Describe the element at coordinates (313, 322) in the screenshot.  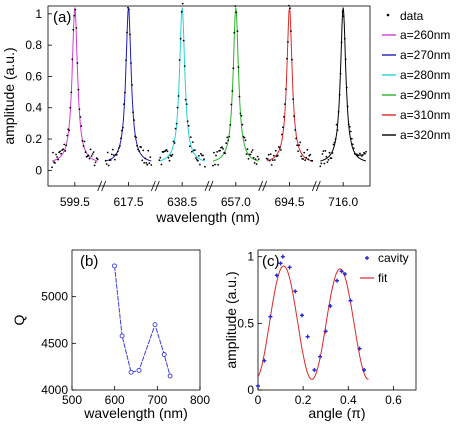
I see `c-fit-line` at that location.